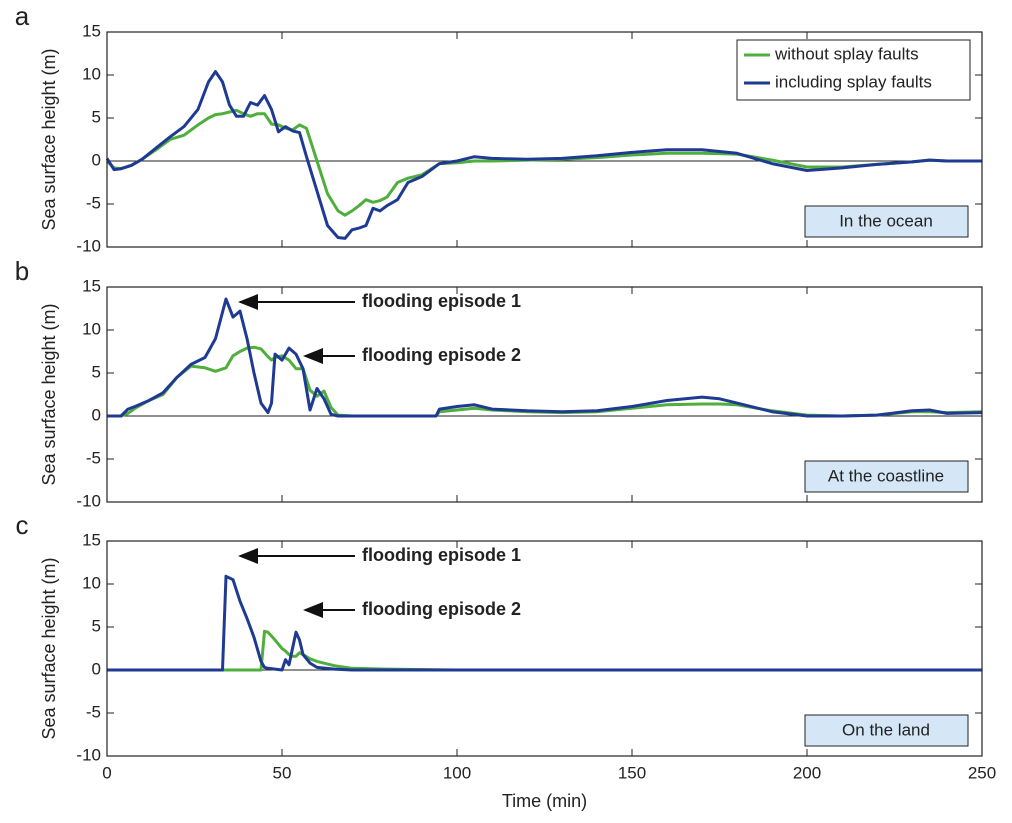  I want to click on x-tick-label: 250, so click(982, 772).